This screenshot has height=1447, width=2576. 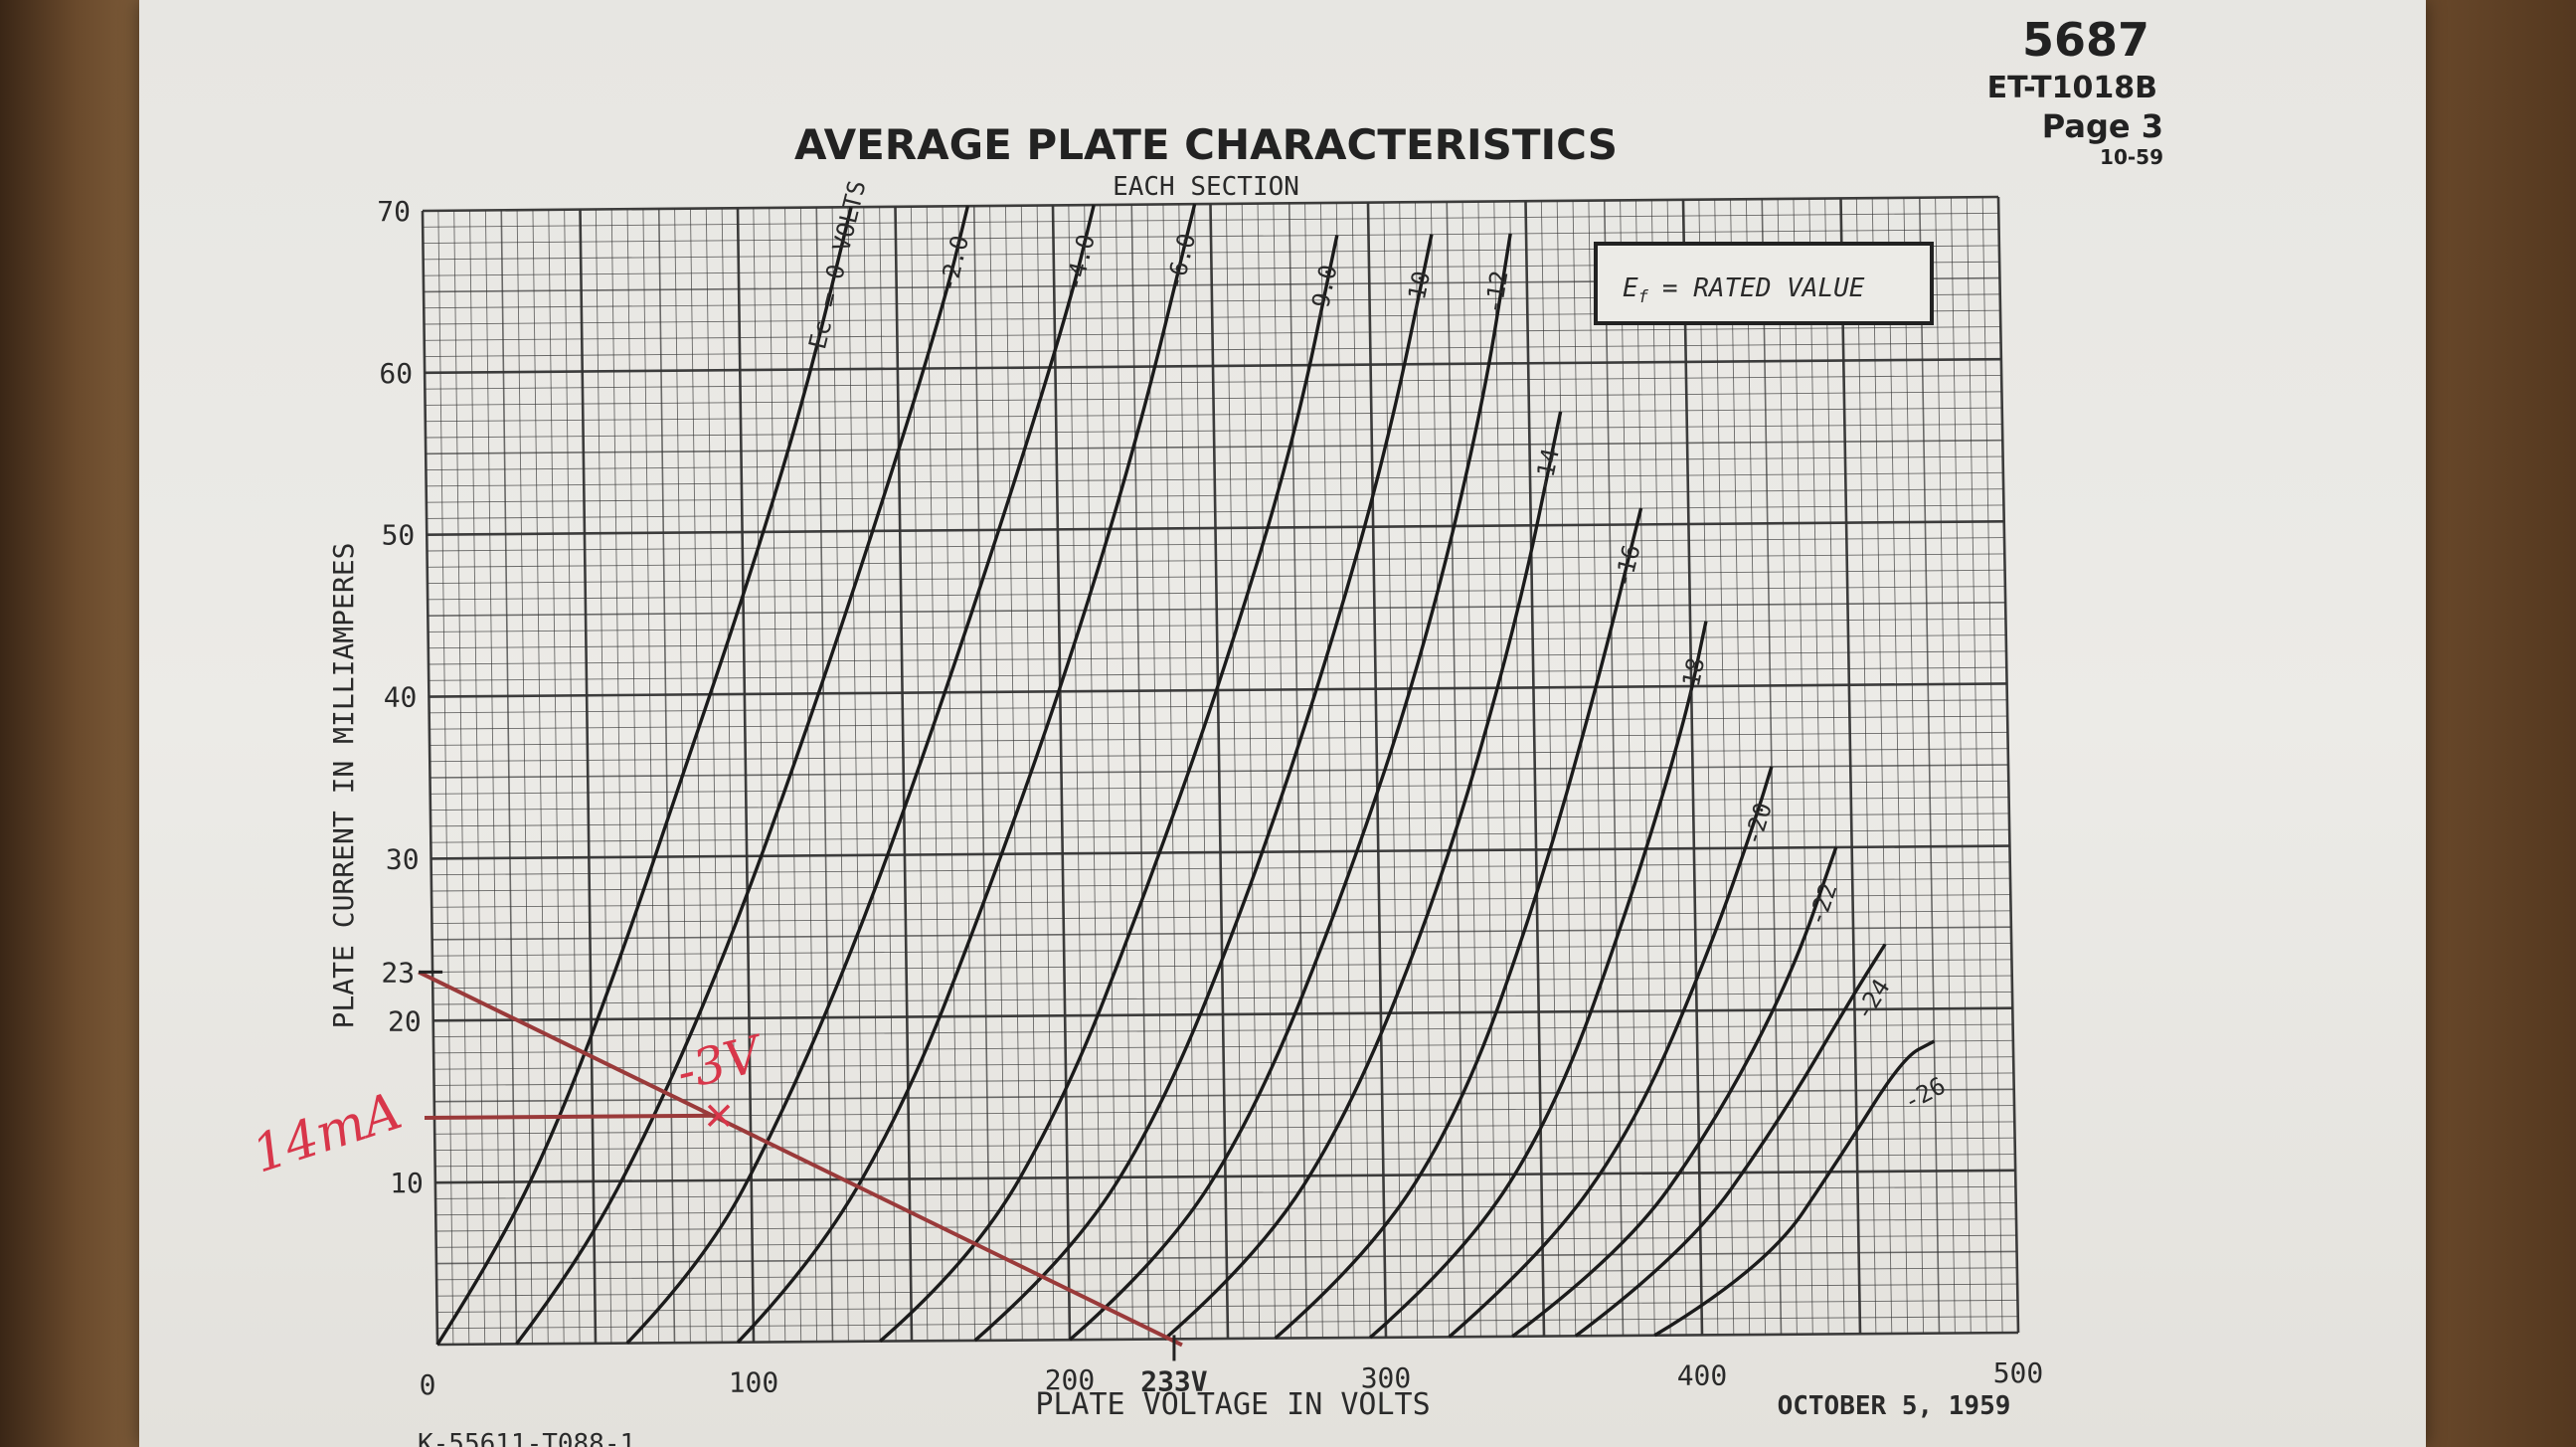 I want to click on operating-point-marker, so click(x=719, y=1116).